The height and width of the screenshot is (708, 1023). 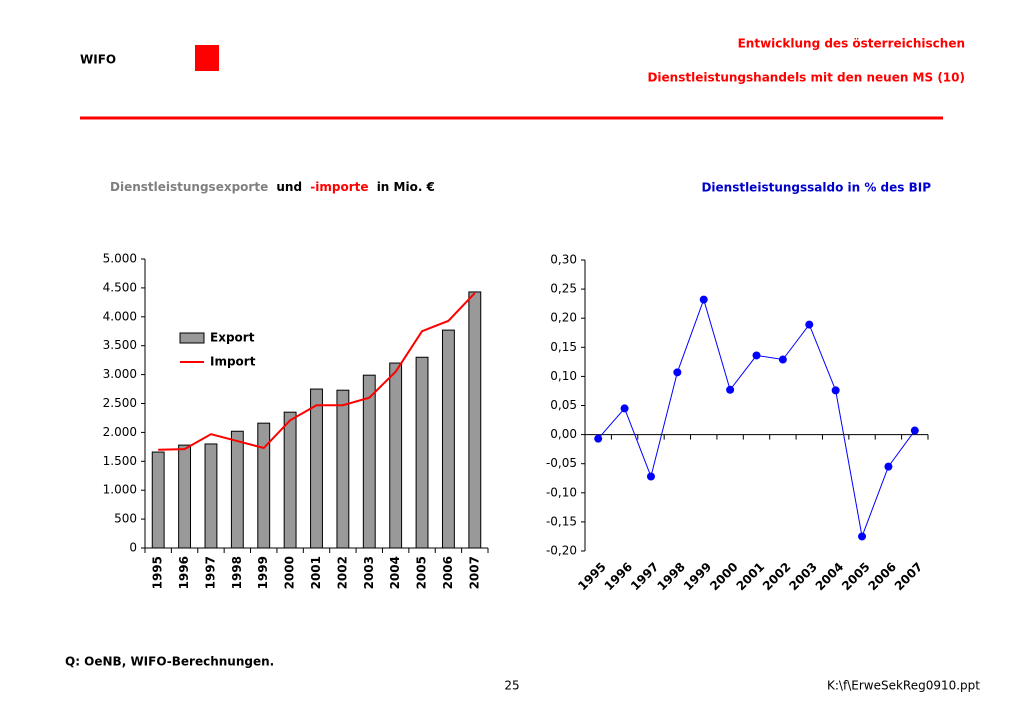 I want to click on y-tick-label: 500, so click(x=125, y=519).